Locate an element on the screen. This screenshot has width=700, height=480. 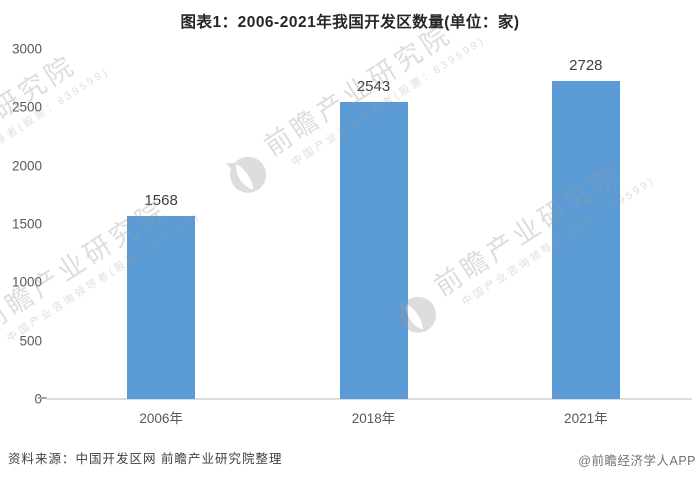
data-source-note: 资料来源：中国开发区网 前瞻产业研究院整理 is located at coordinates (145, 459).